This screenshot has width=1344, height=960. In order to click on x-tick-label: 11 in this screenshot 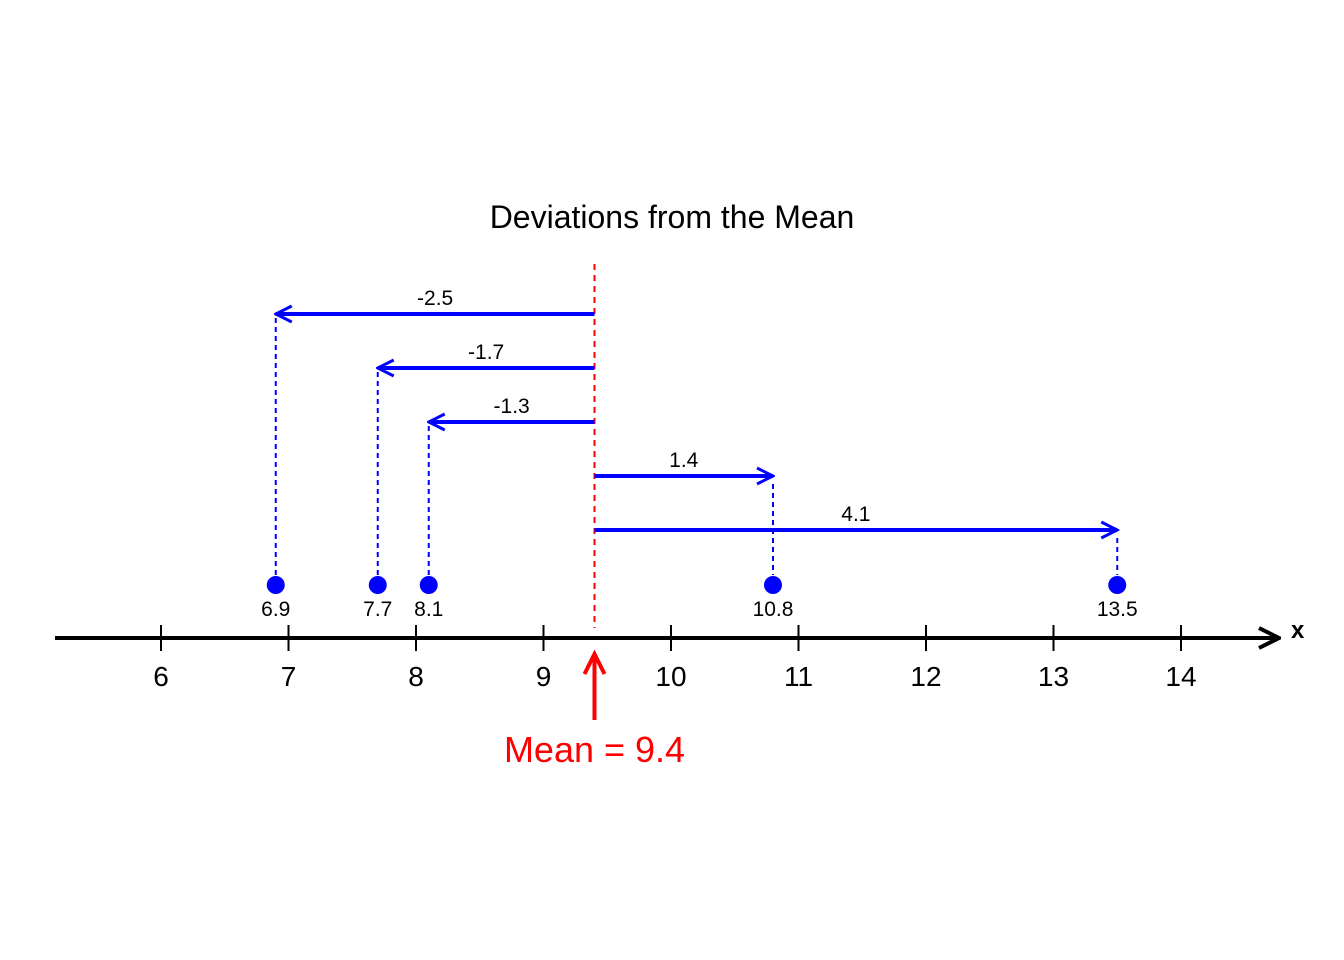, I will do `click(798, 676)`.